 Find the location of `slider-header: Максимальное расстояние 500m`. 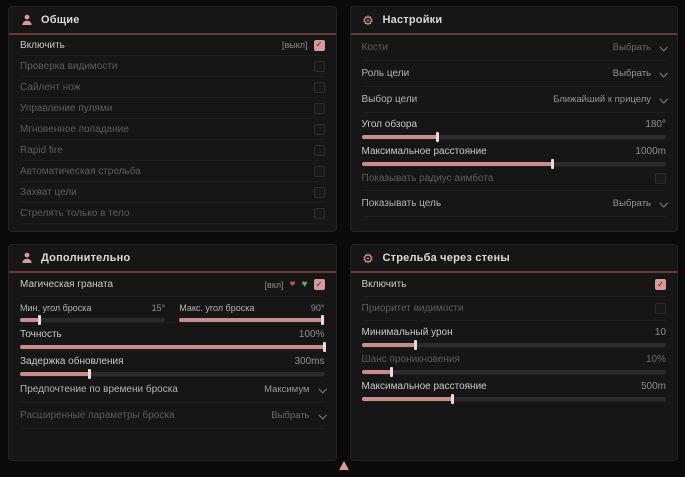

slider-header: Максимальное расстояние 500m is located at coordinates (514, 386).